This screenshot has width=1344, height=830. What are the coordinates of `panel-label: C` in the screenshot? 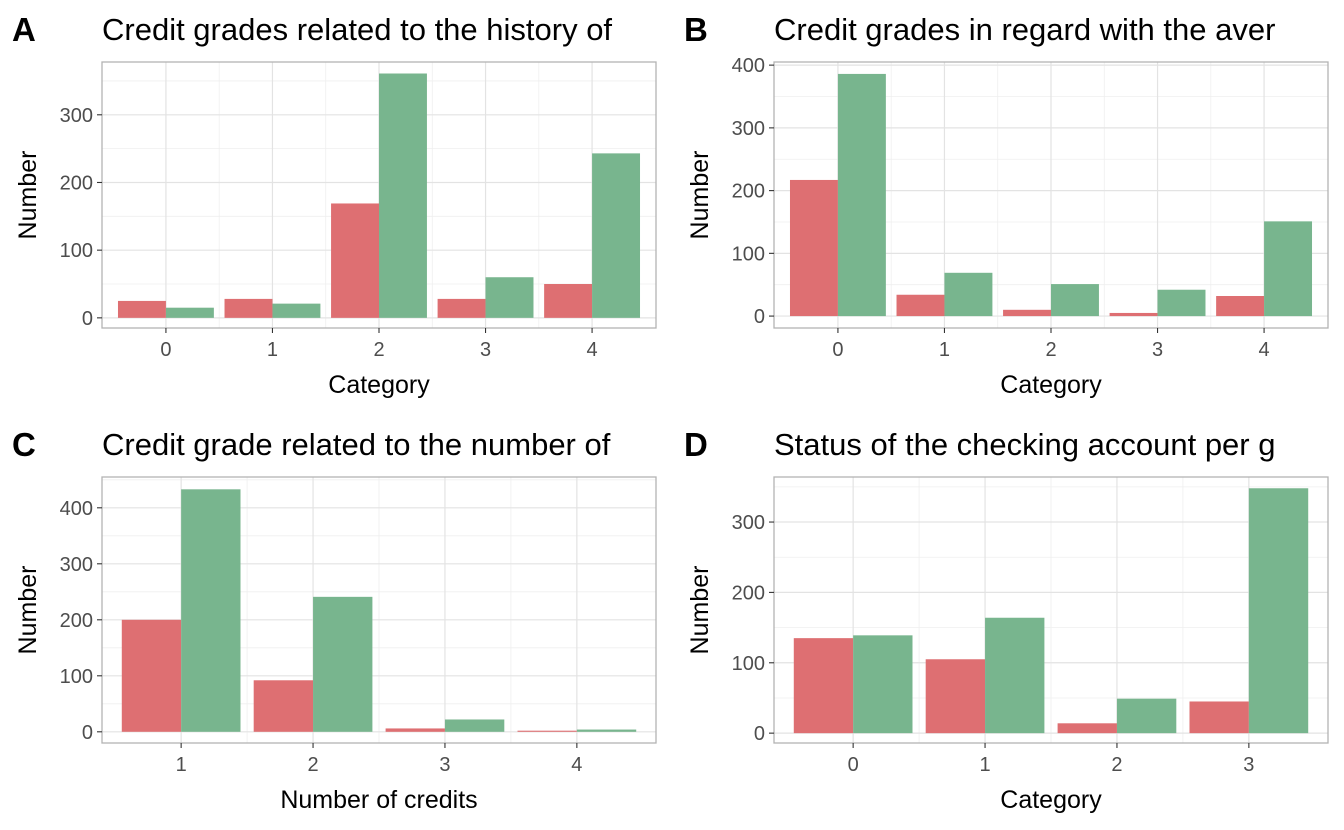 It's located at (24, 444).